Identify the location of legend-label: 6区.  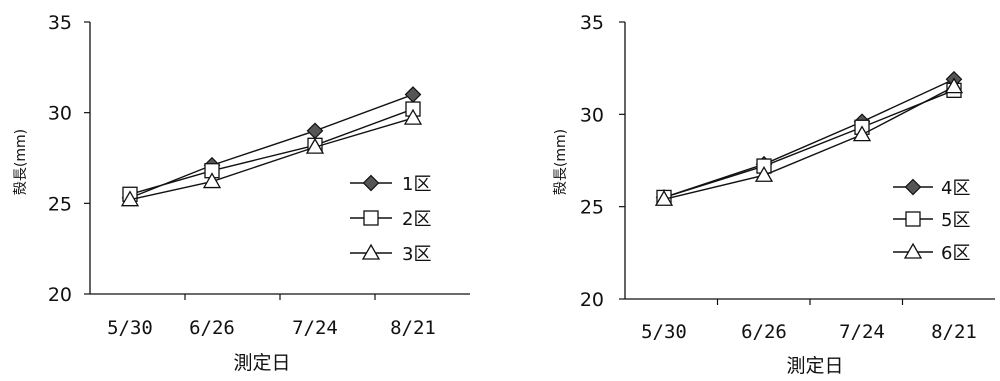
(955, 253).